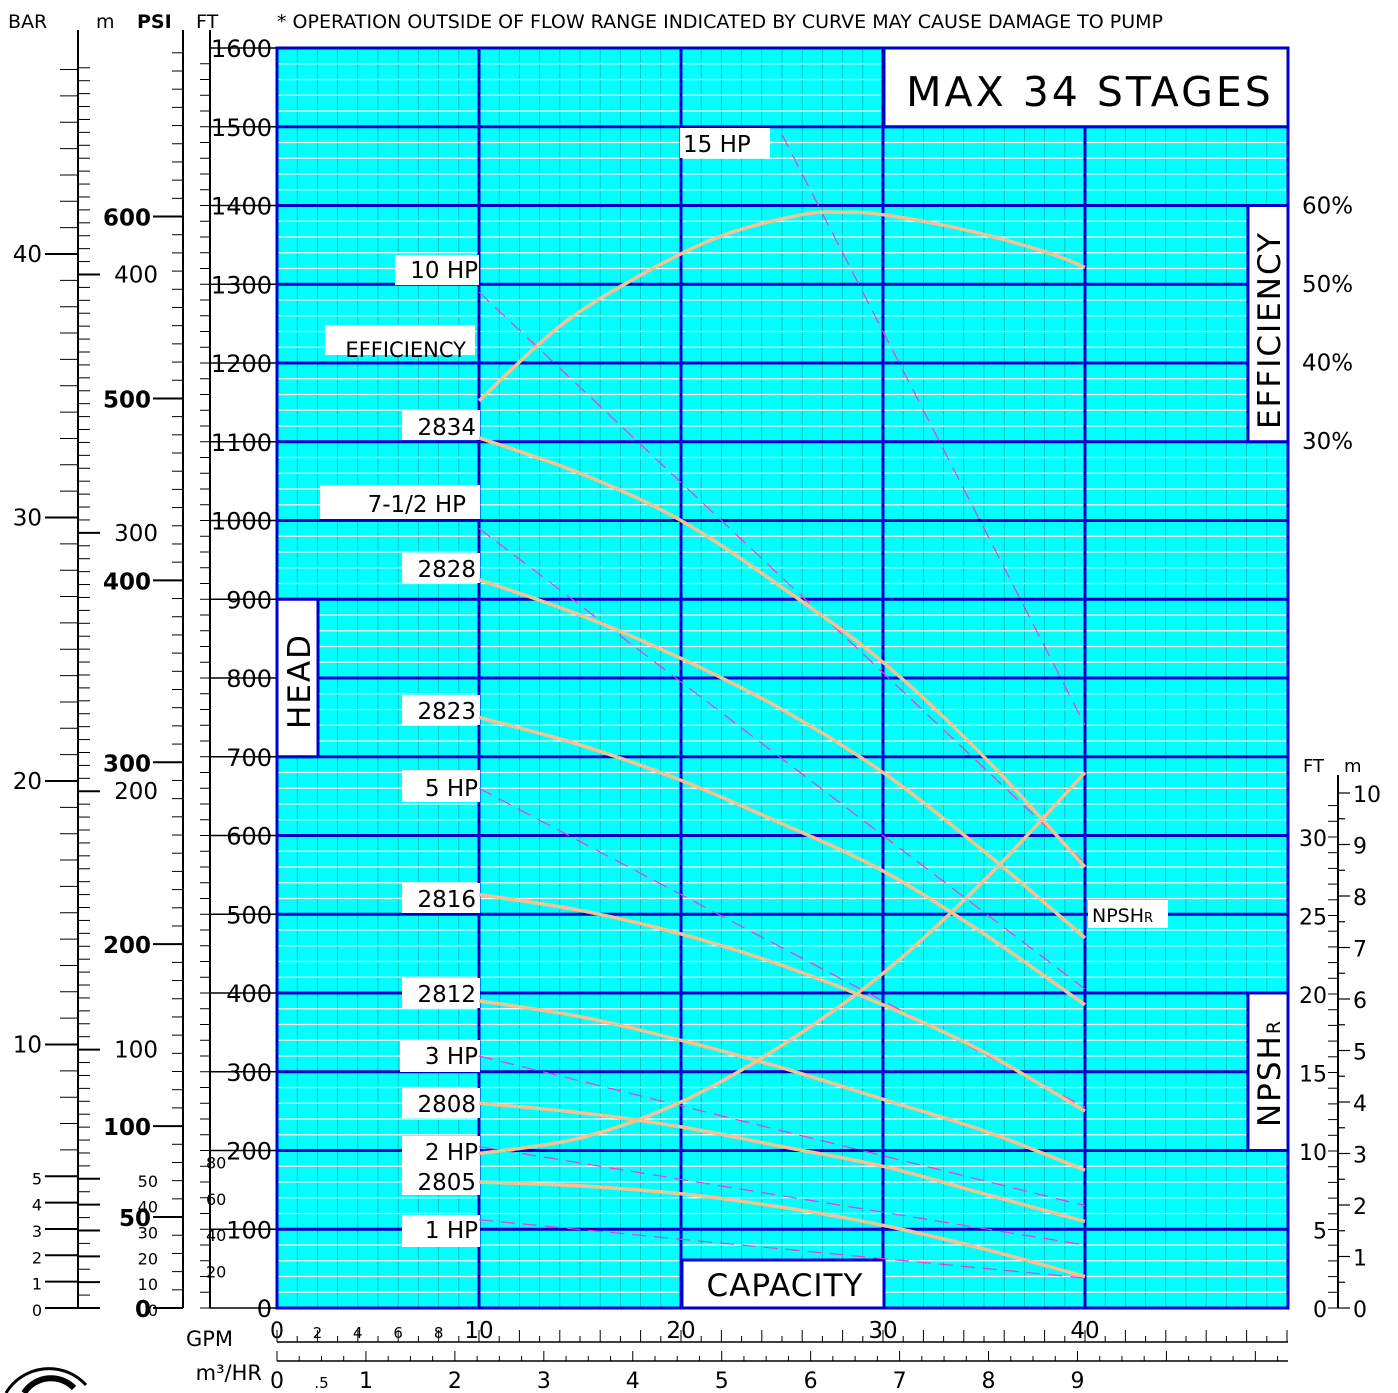 The width and height of the screenshot is (1398, 1393). I want to click on efficiency-tick-label: 50%, so click(1327, 285).